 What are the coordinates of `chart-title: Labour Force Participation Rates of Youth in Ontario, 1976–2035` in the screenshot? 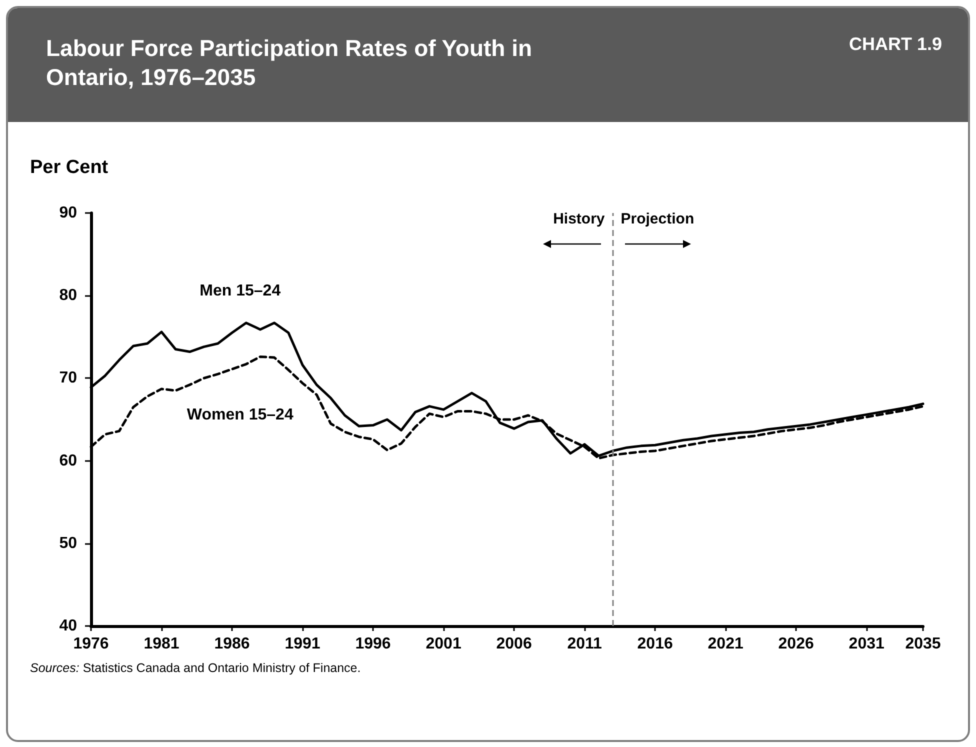 It's located at (290, 63).